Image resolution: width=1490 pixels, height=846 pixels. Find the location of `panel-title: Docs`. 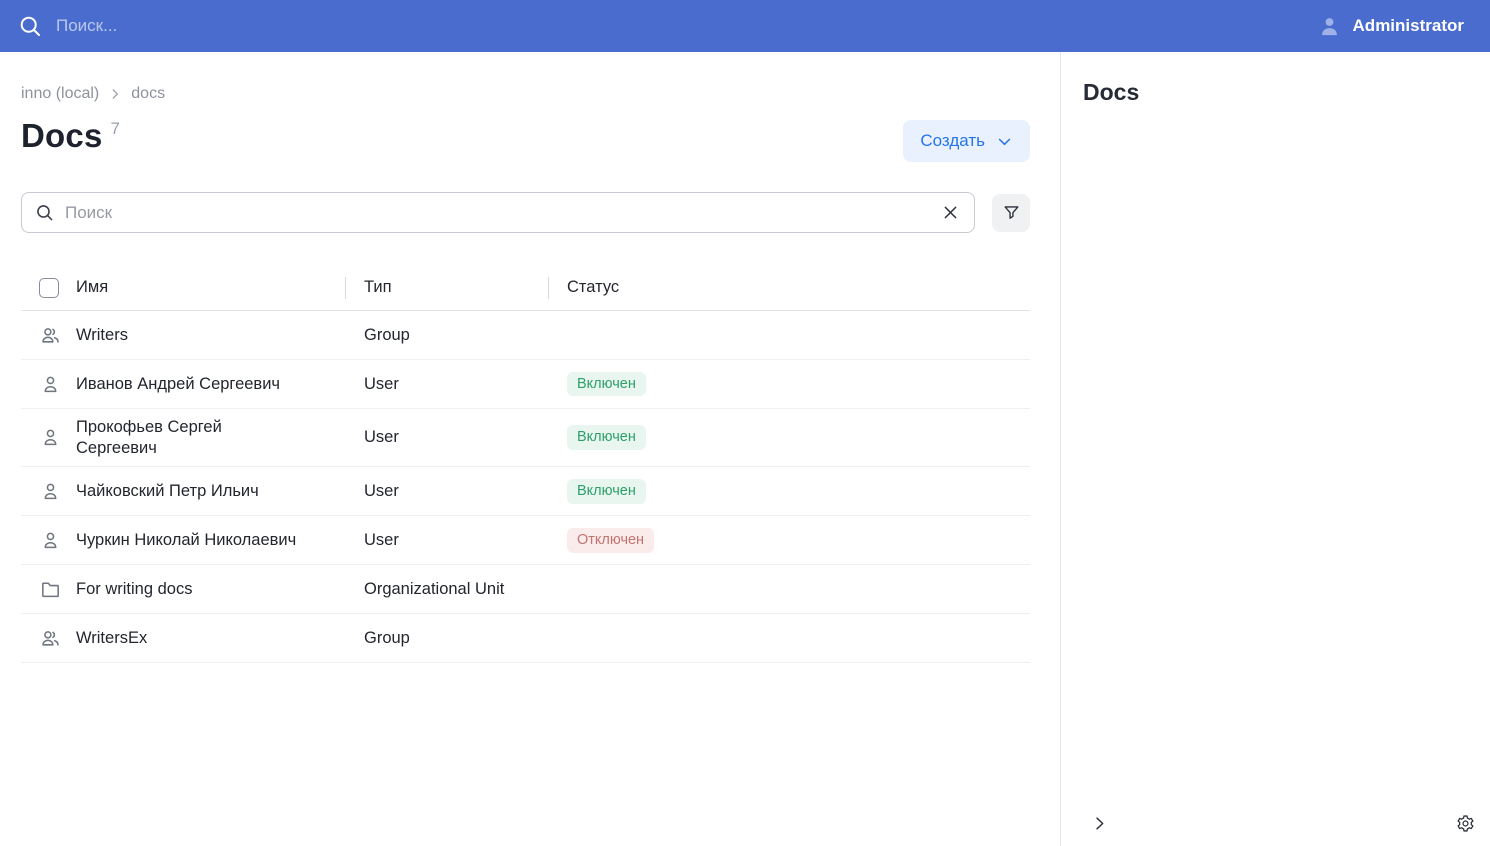

panel-title: Docs is located at coordinates (1111, 92).